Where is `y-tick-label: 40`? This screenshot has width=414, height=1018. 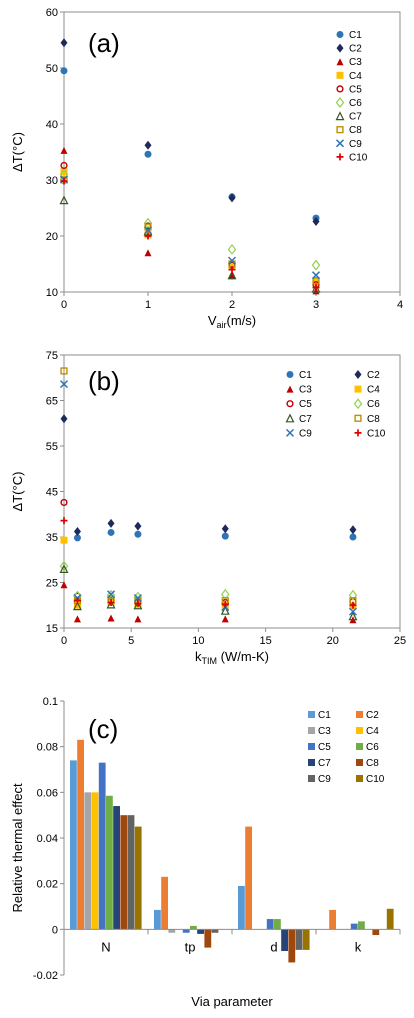
y-tick-label: 40 is located at coordinates (52, 125).